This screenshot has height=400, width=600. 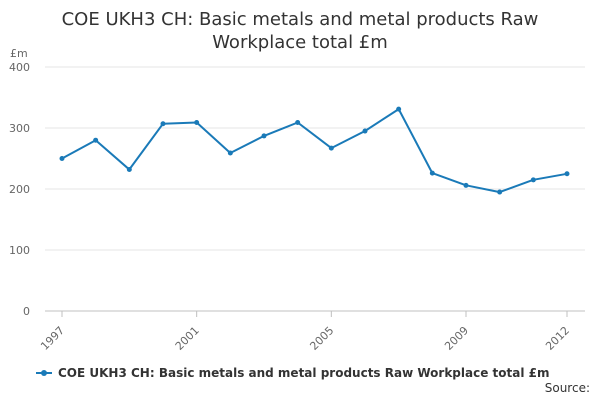 I want to click on data-point-2005, so click(x=331, y=148).